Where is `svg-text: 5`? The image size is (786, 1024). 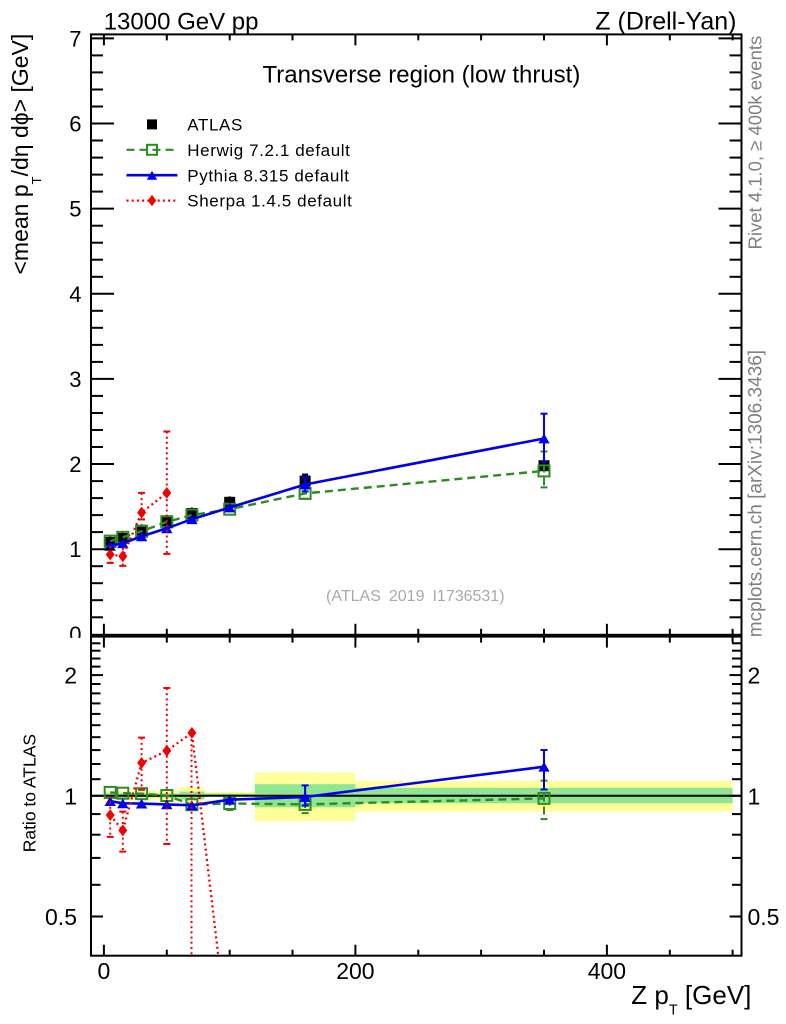 svg-text: 5 is located at coordinates (75, 209).